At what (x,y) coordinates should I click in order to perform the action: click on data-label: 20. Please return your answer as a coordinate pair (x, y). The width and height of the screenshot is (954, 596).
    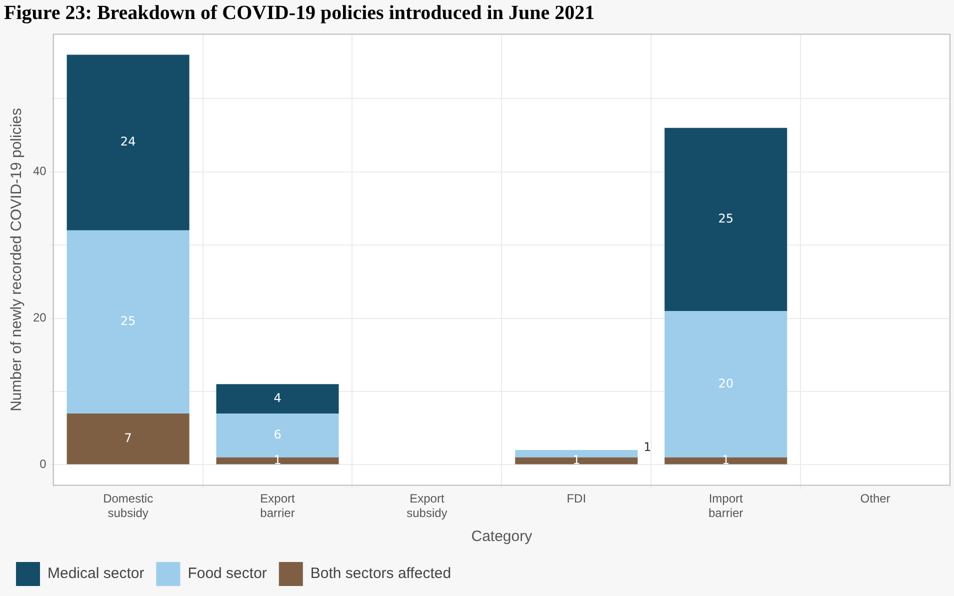
    Looking at the image, I should click on (726, 383).